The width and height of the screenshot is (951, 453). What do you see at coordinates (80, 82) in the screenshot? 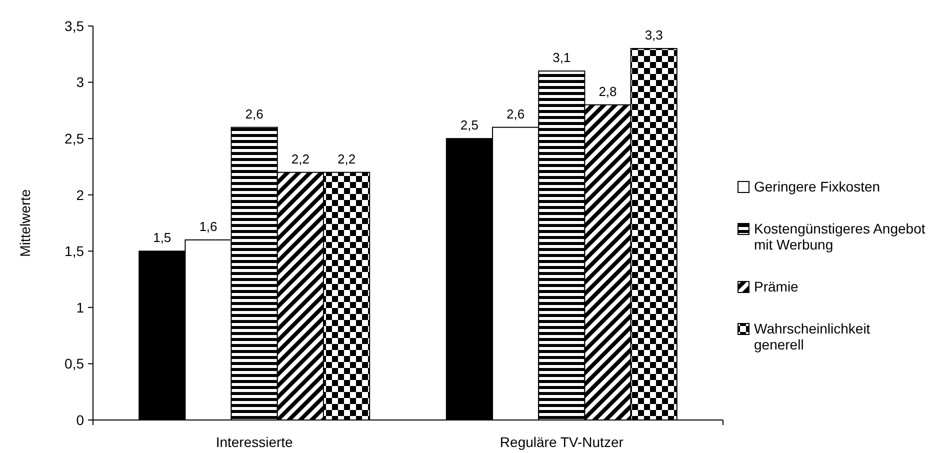
I see `y-tick-label: 3` at bounding box center [80, 82].